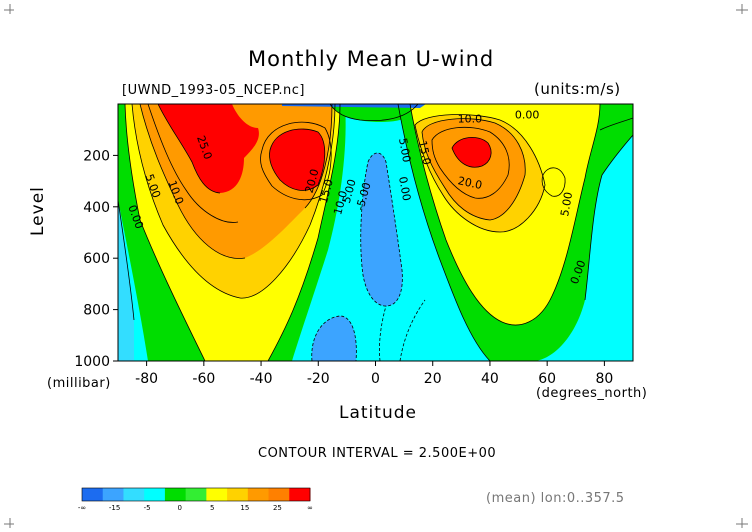 Image resolution: width=752 pixels, height=532 pixels. I want to click on units-label: (units:m/s), so click(577, 89).